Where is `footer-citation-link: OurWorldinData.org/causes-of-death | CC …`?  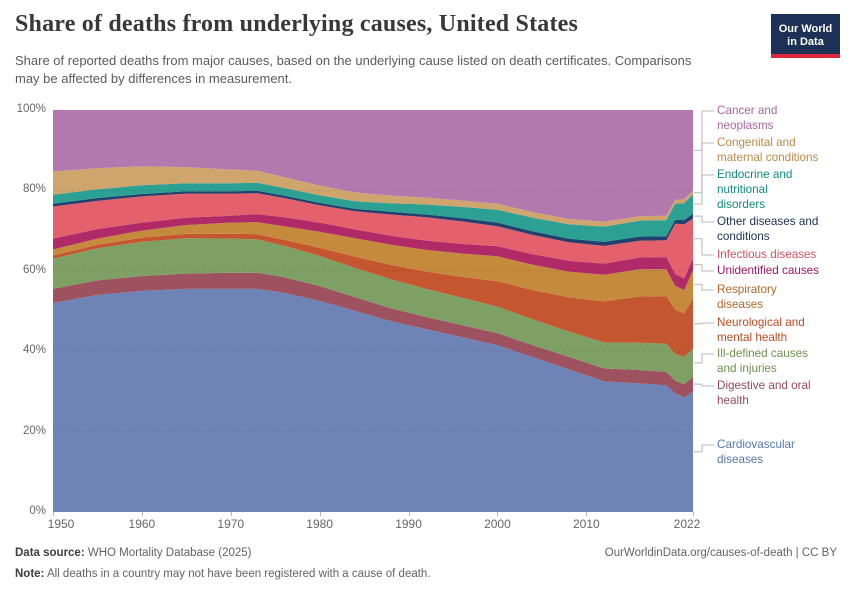 footer-citation-link: OurWorldinData.org/causes-of-death | CC … is located at coordinates (720, 553).